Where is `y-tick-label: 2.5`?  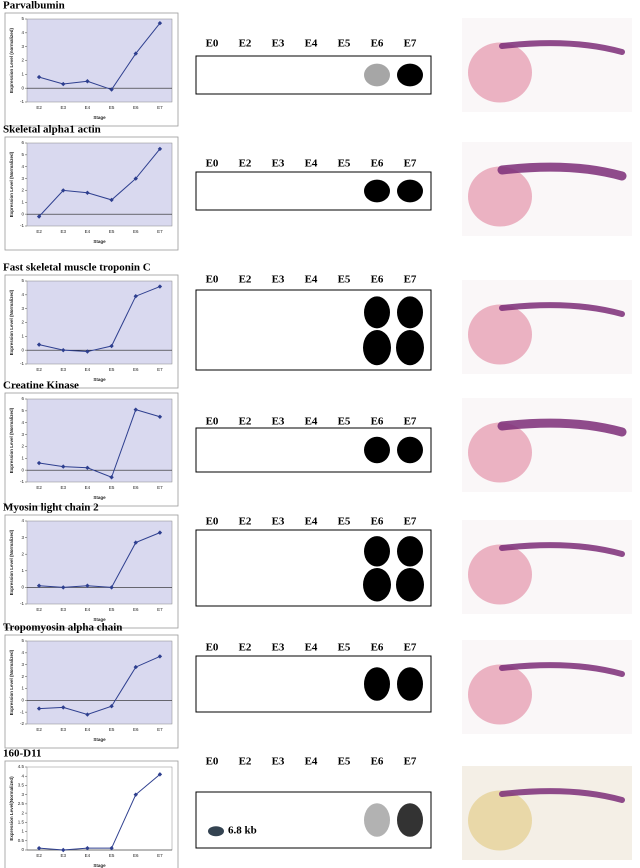 y-tick-label: 2.5 is located at coordinates (21, 803).